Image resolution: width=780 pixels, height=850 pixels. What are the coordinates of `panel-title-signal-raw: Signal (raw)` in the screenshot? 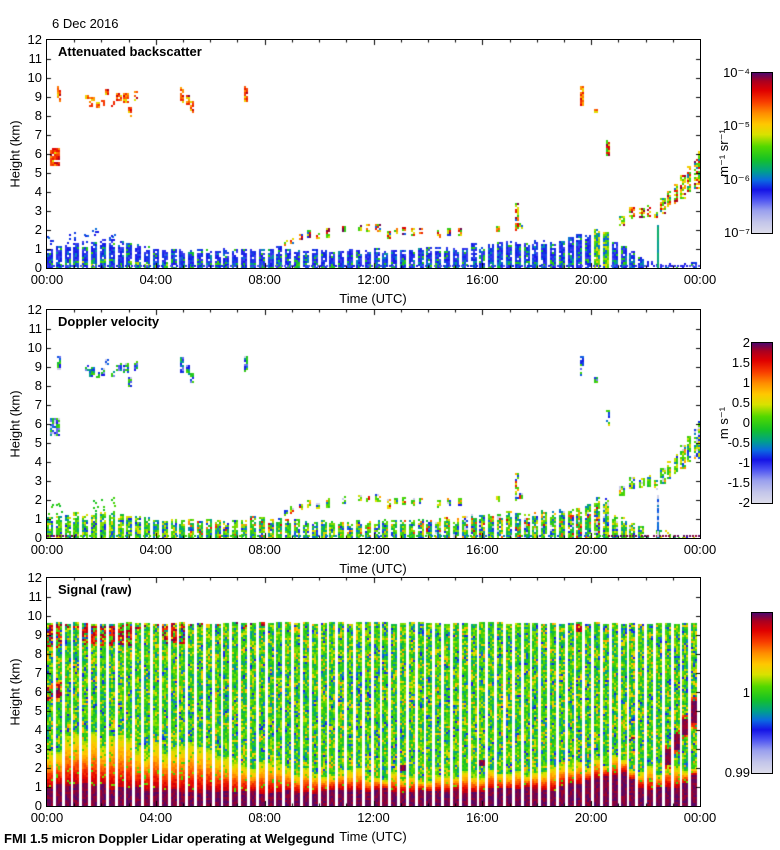 It's located at (95, 589).